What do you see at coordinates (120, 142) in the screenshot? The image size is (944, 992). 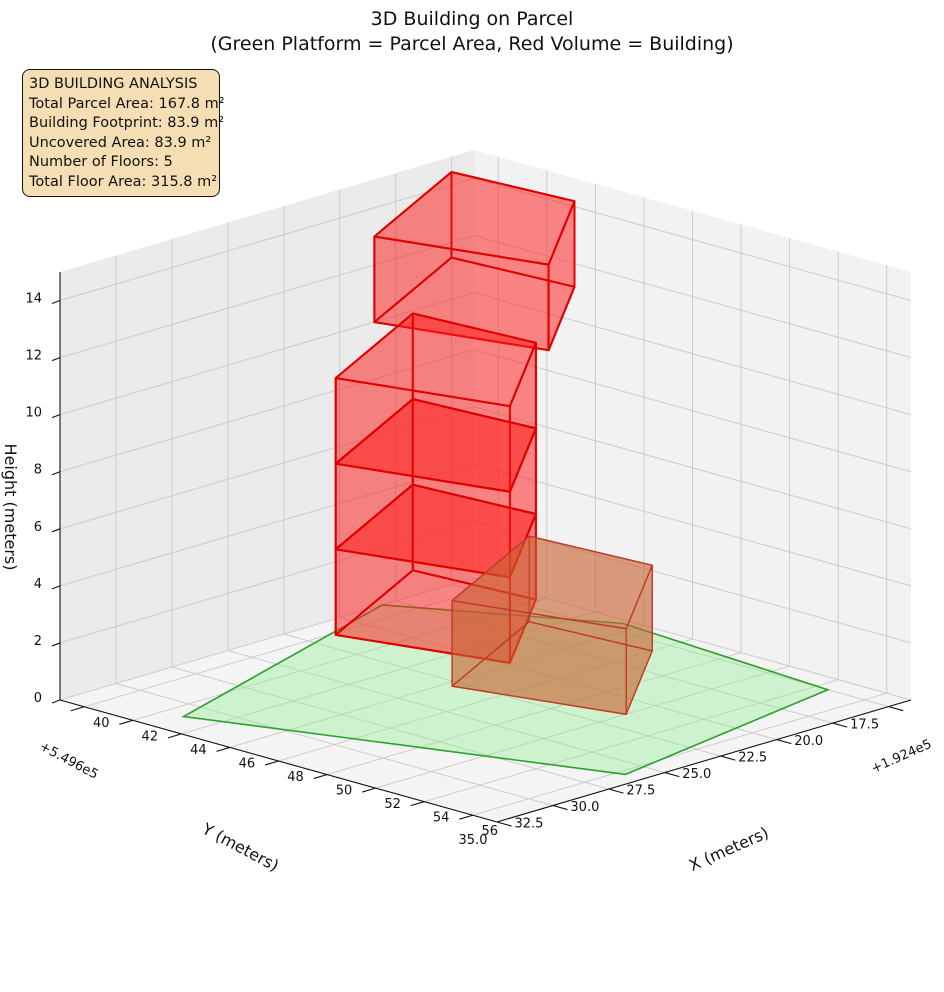 I see `info-uncovered-area: Uncovered Area: 83.9 m²` at bounding box center [120, 142].